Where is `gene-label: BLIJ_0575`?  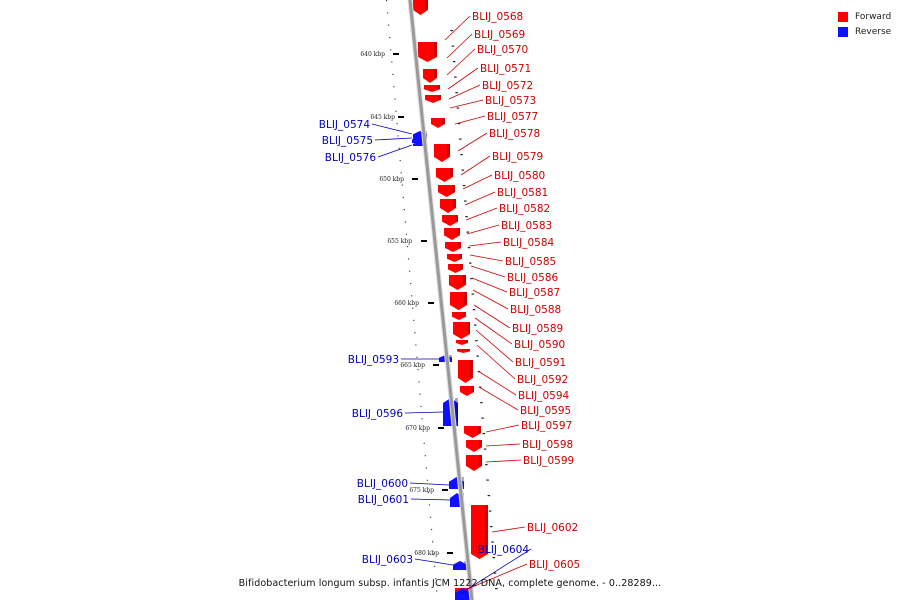 gene-label: BLIJ_0575 is located at coordinates (347, 141).